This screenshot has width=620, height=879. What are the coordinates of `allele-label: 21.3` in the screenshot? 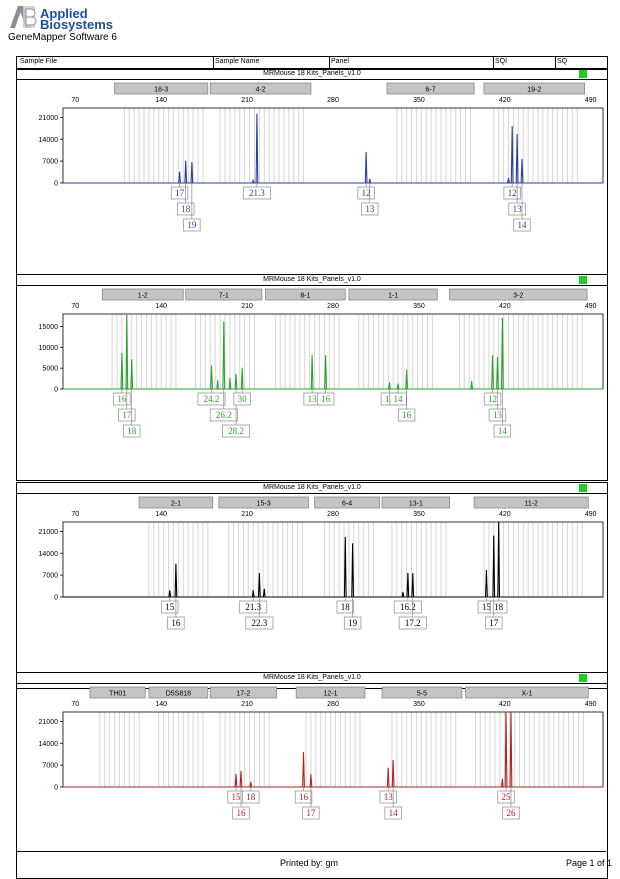 It's located at (257, 193).